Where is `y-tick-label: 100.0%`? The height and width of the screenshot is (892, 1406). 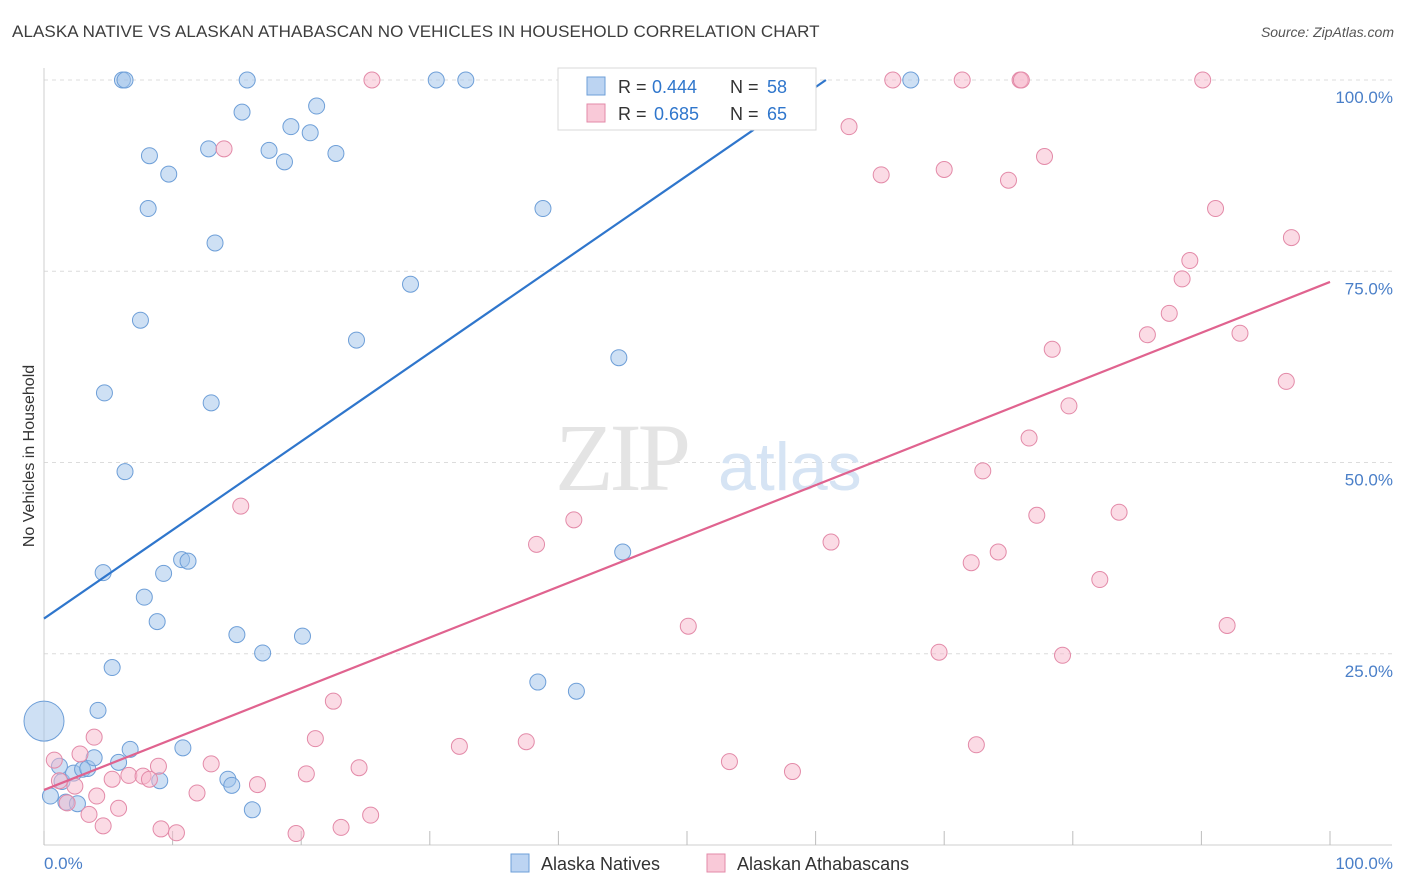
y-tick-label: 100.0% is located at coordinates (1364, 97).